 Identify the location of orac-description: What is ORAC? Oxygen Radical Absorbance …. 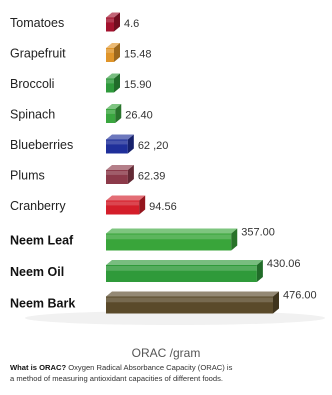
(171, 373).